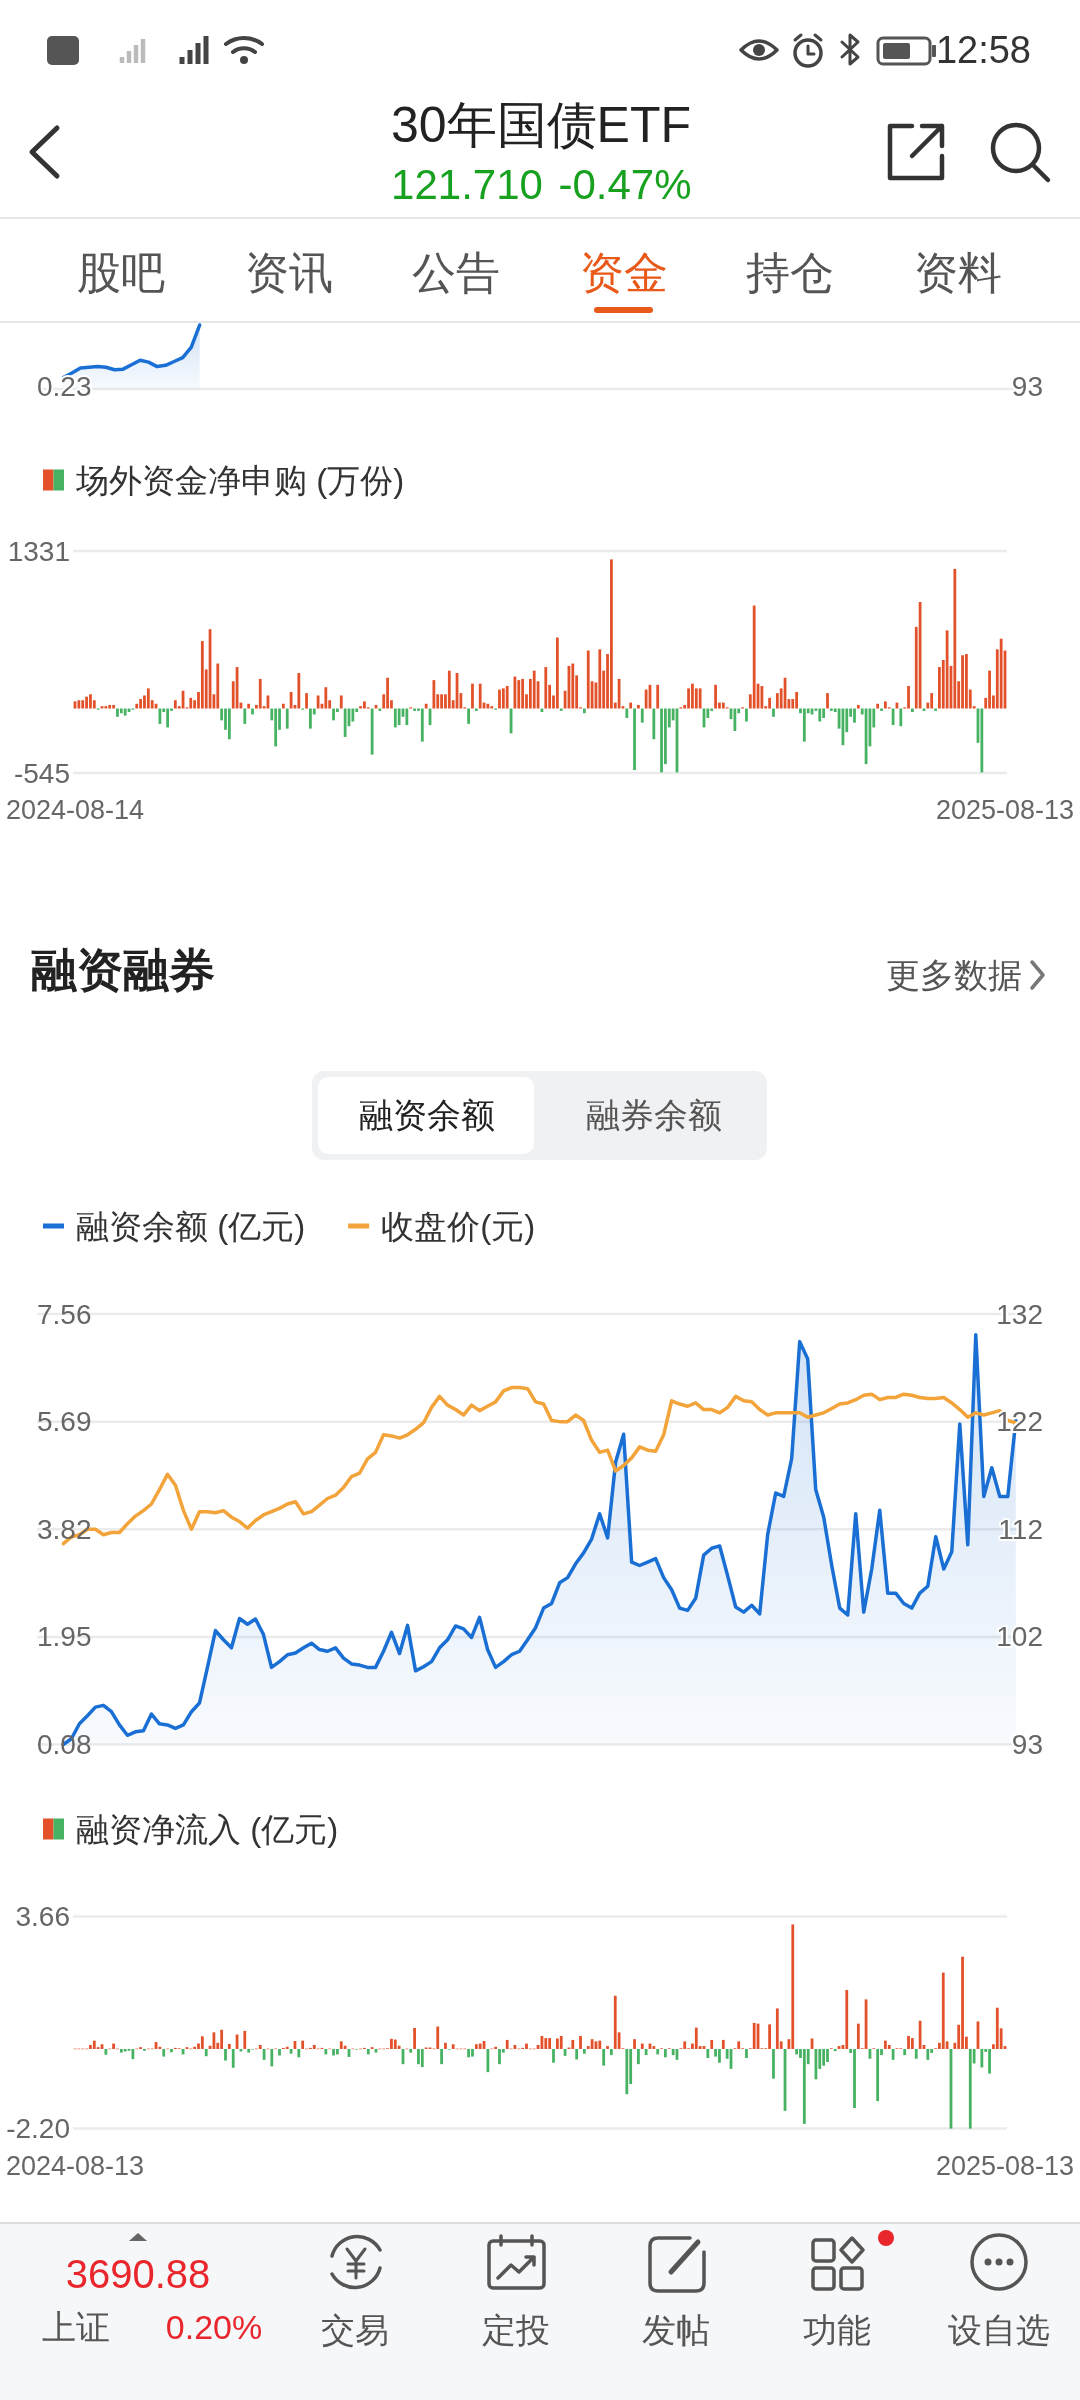 The image size is (1080, 2400). I want to click on text: 持仓, so click(790, 272).